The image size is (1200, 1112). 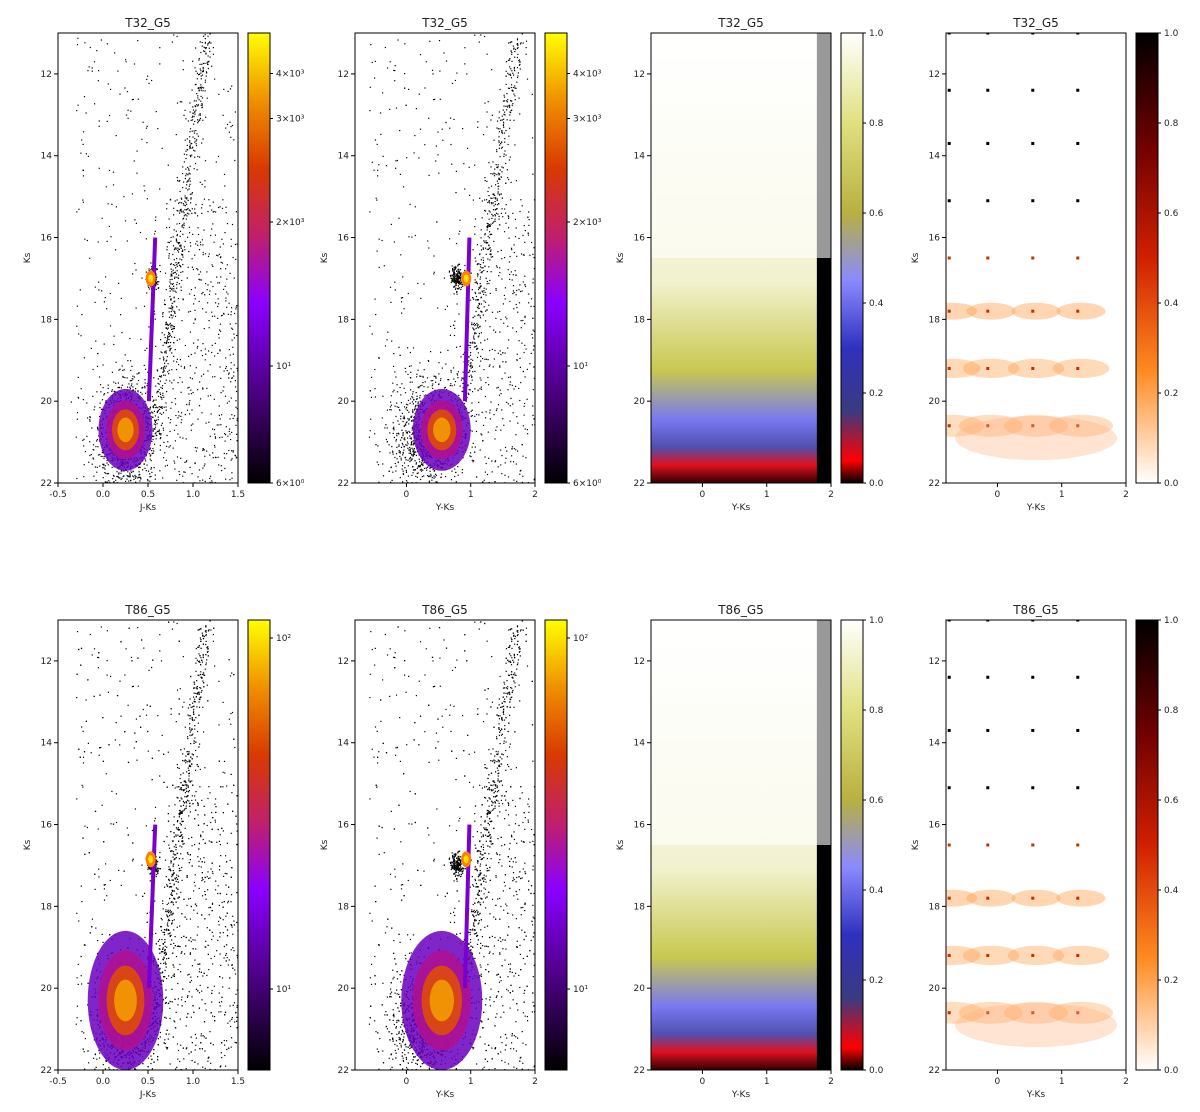 I want to click on colorbar-tick-label: 10¹, so click(x=580, y=990).